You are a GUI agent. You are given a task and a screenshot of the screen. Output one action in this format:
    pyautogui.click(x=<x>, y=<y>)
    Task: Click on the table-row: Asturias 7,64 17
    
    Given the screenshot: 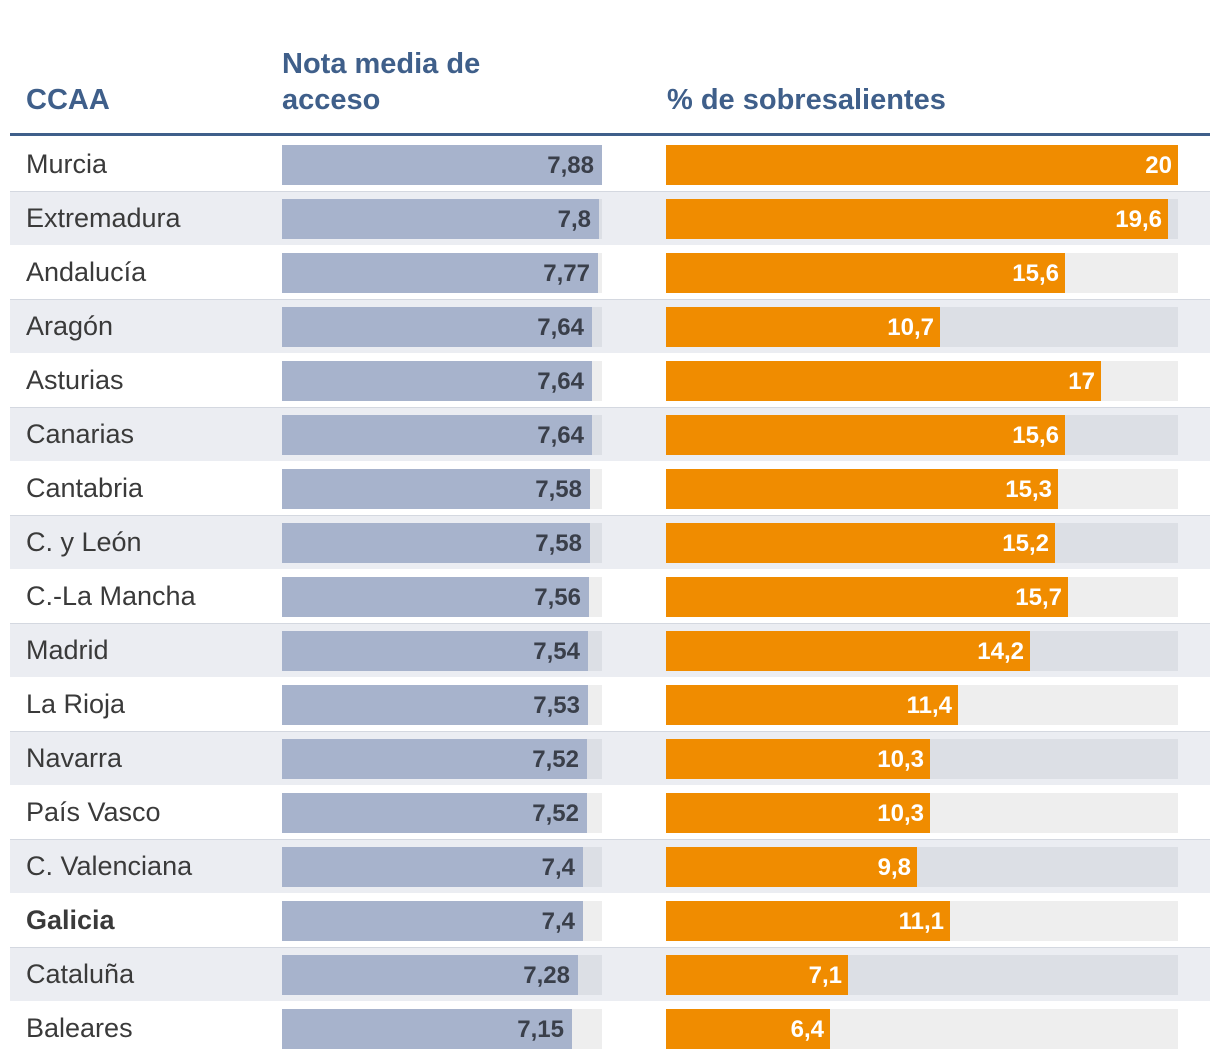 What is the action you would take?
    pyautogui.click(x=610, y=380)
    